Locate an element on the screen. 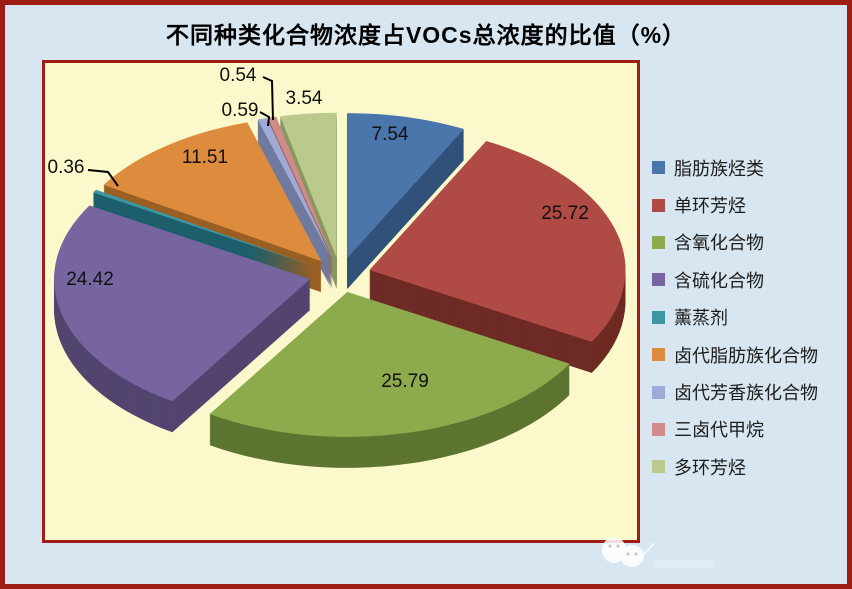 Image resolution: width=852 pixels, height=589 pixels. pie-slice-fumigants is located at coordinates (203, 228).